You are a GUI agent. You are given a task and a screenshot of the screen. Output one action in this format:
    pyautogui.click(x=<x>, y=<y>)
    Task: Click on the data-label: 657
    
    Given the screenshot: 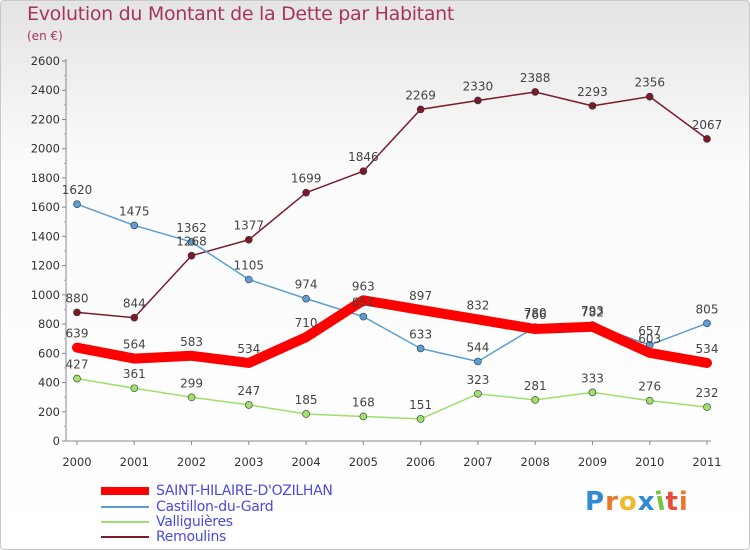 What is the action you would take?
    pyautogui.click(x=649, y=331)
    